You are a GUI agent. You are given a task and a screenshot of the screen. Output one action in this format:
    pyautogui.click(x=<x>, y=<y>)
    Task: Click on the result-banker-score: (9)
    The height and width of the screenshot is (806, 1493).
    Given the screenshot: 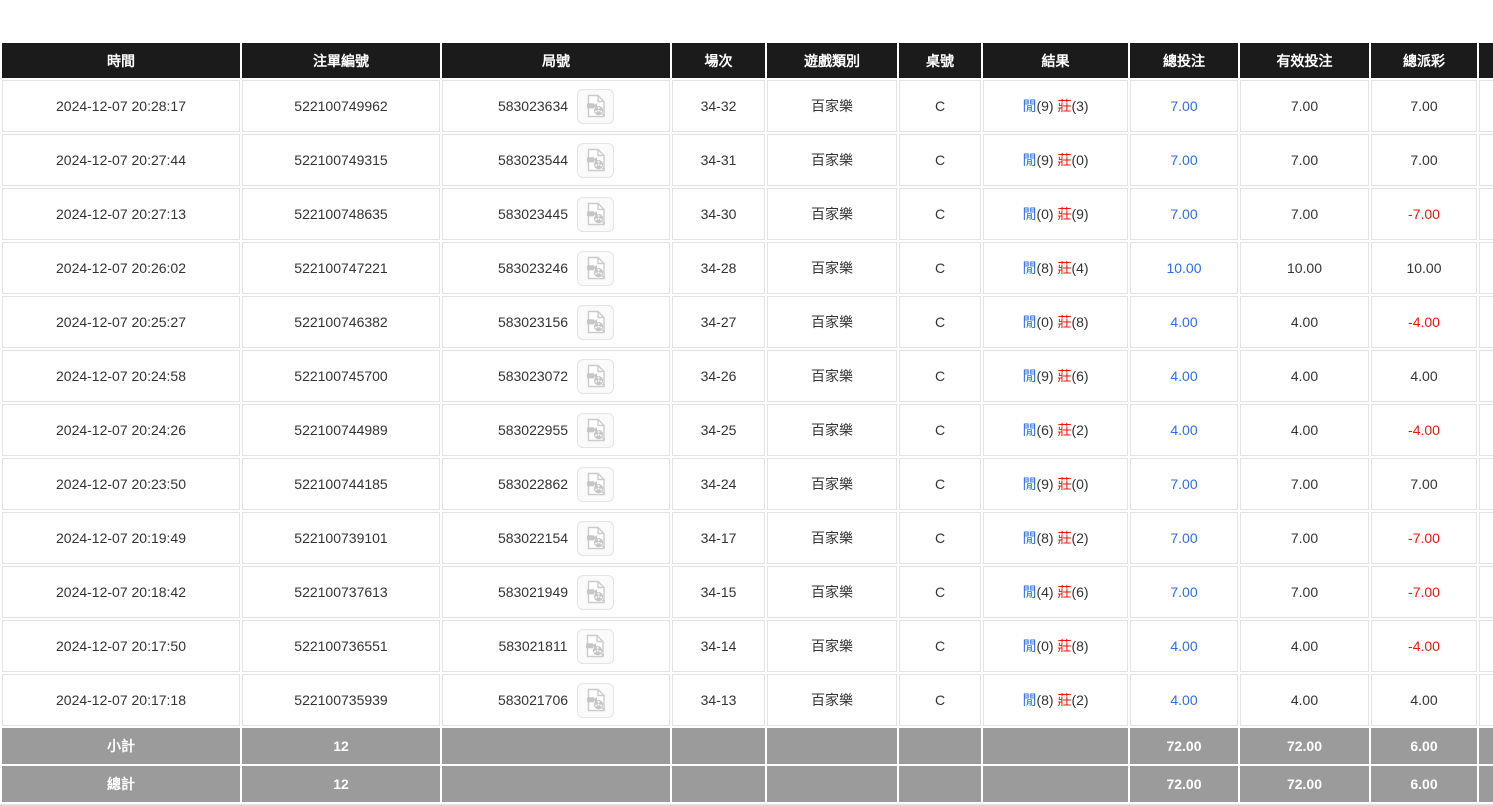 What is the action you would take?
    pyautogui.click(x=1080, y=214)
    